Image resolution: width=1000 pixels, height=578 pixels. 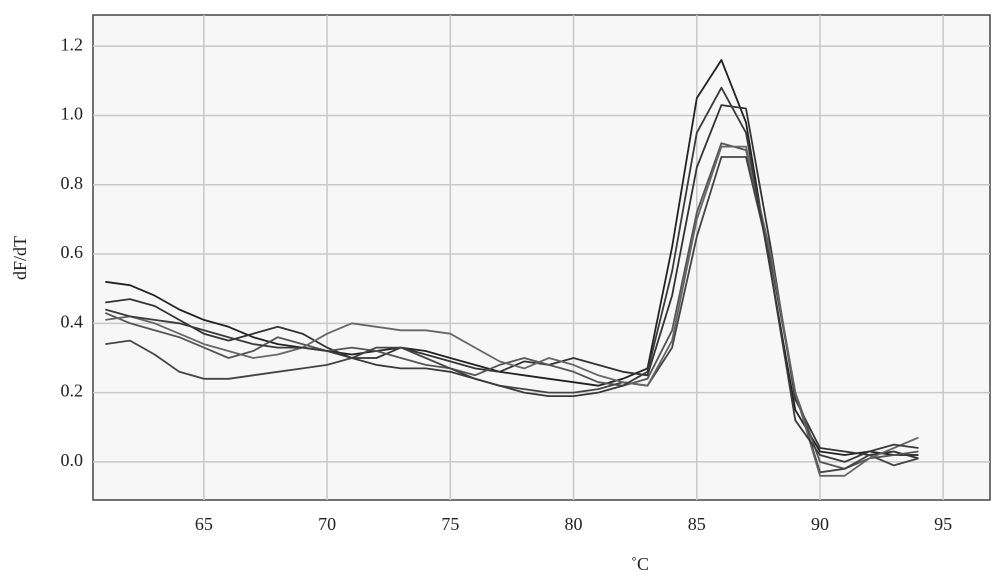 What do you see at coordinates (820, 524) in the screenshot?
I see `x-tick-label: 90` at bounding box center [820, 524].